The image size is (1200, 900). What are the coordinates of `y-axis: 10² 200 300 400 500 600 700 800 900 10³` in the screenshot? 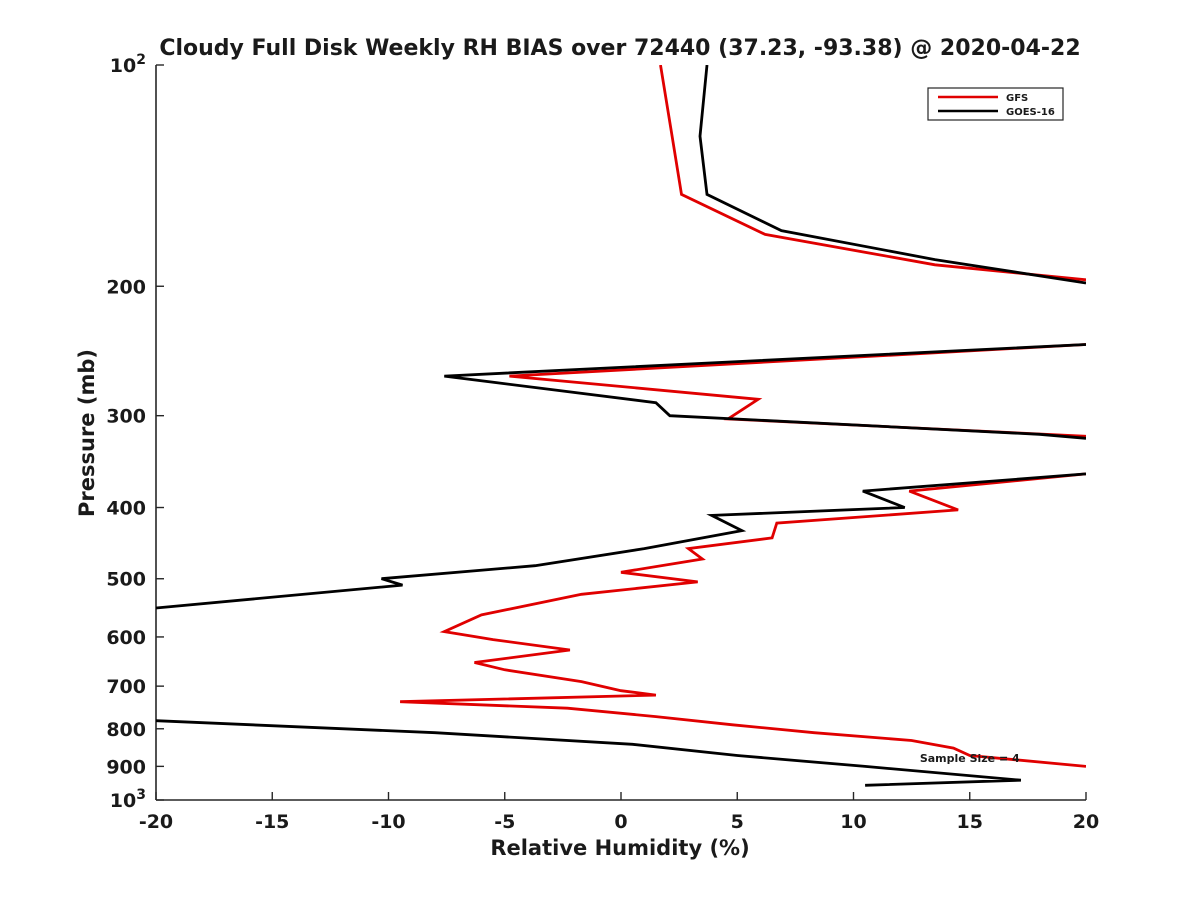 It's located at (135, 432).